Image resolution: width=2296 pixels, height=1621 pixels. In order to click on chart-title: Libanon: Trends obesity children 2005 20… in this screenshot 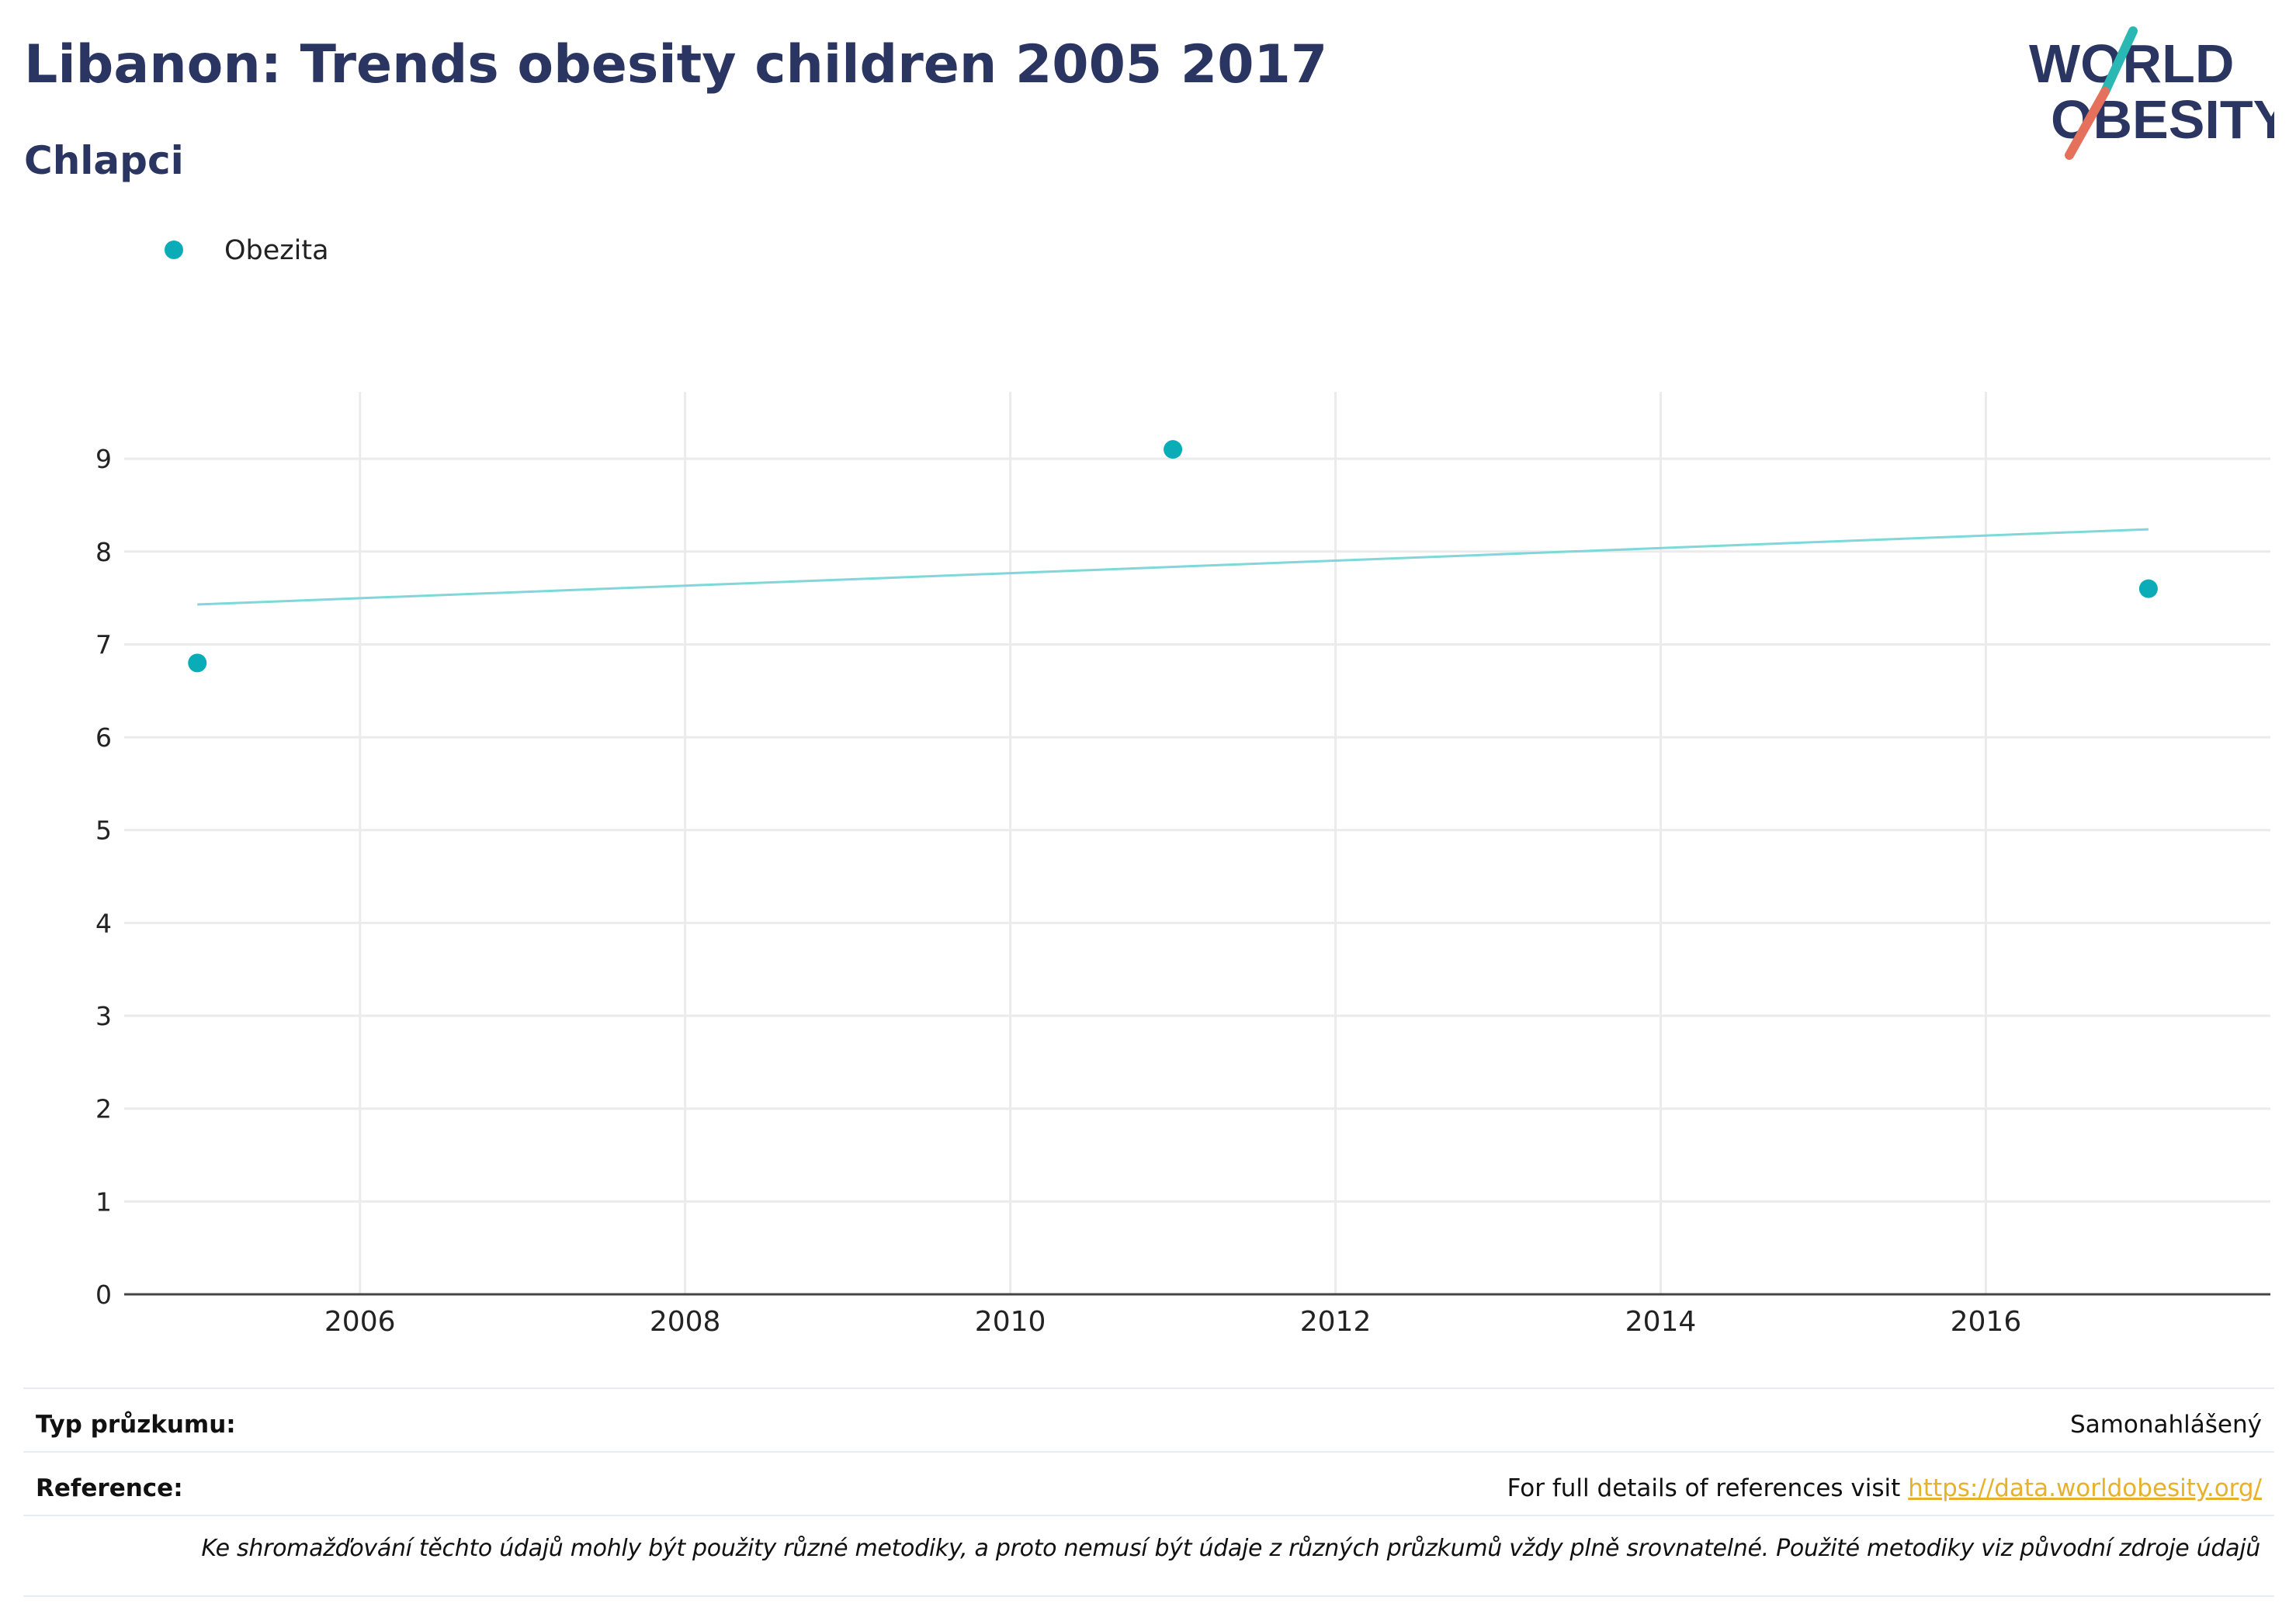, I will do `click(676, 64)`.